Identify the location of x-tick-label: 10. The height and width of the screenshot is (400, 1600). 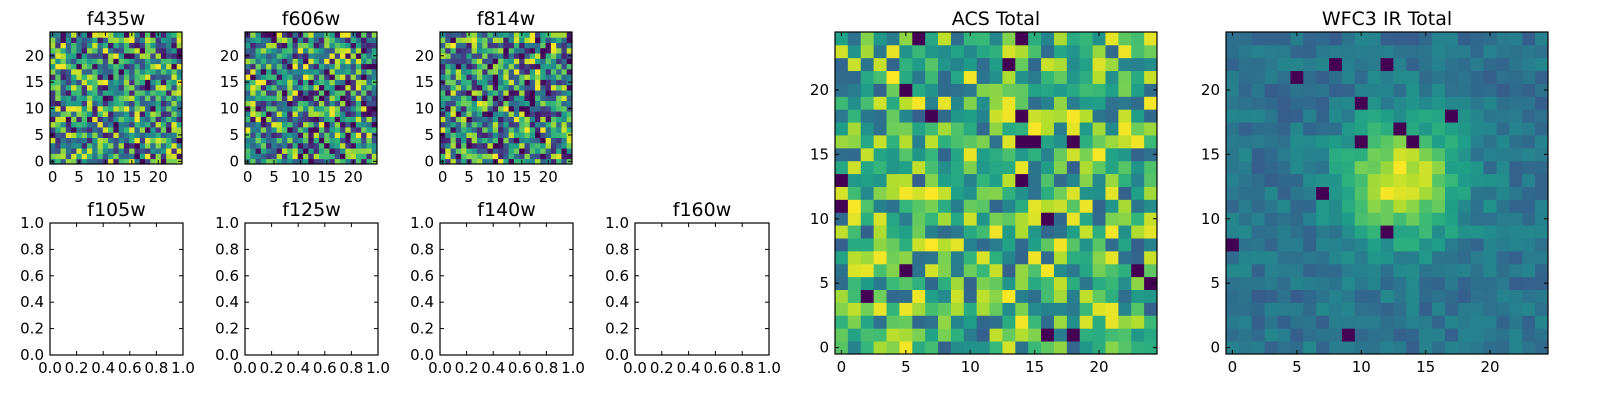
(105, 177).